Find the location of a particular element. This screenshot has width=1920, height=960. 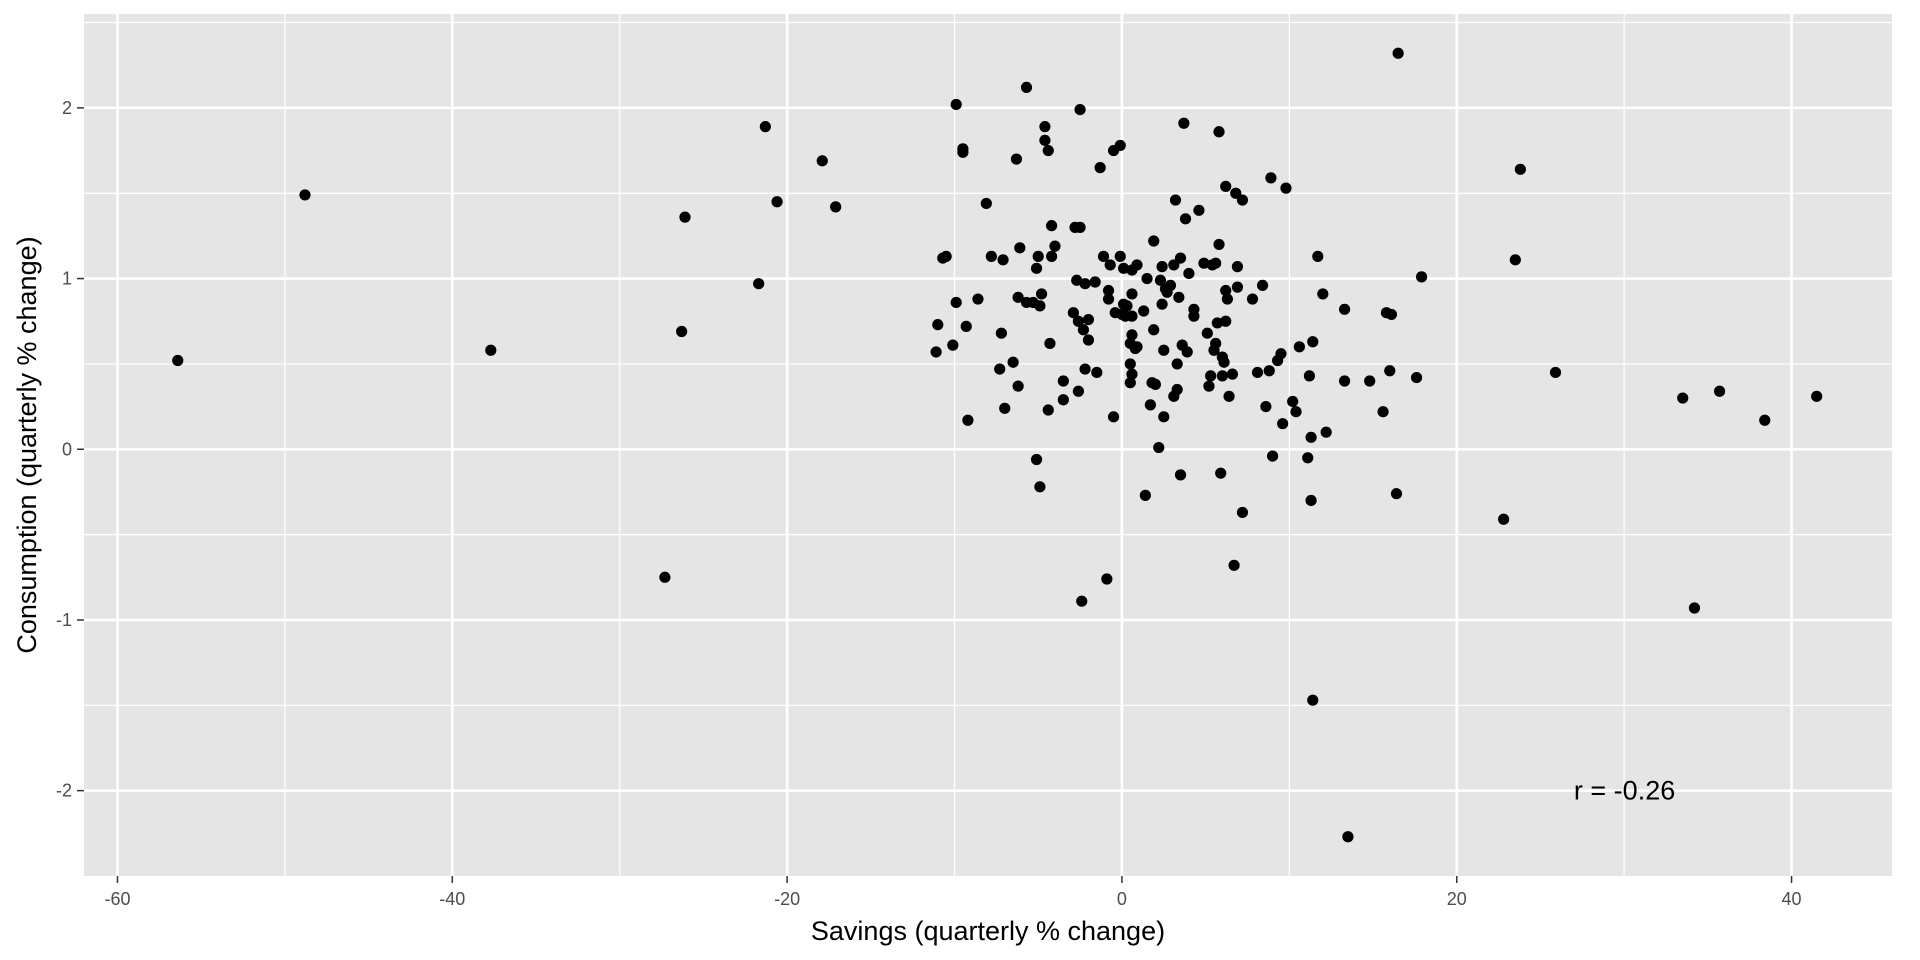

y-tick-label: -2 is located at coordinates (64, 791).